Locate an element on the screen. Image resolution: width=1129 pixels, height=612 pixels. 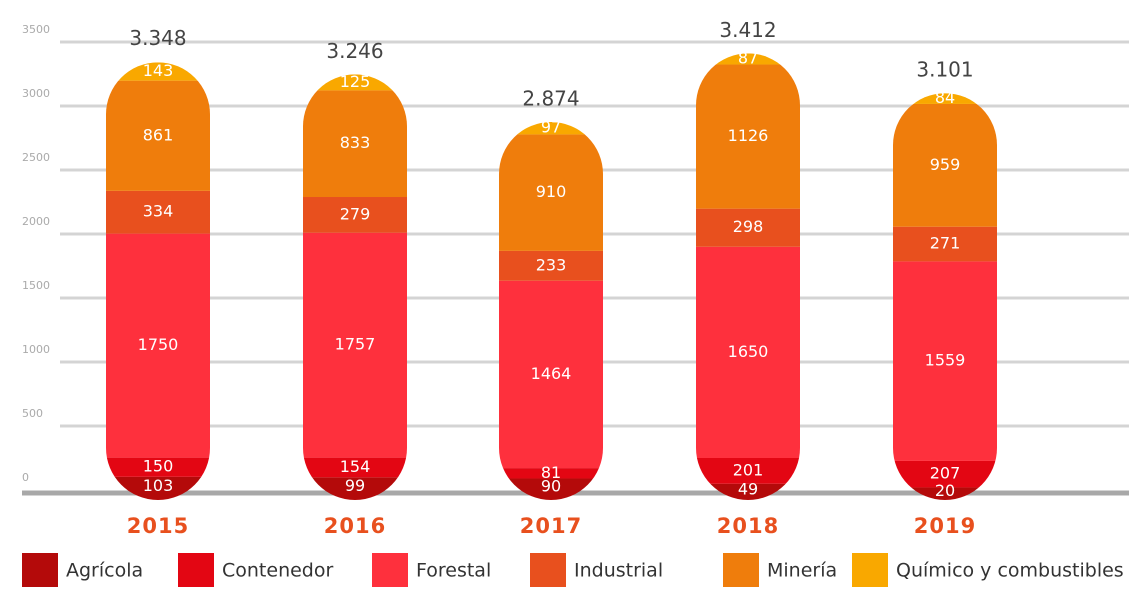
y-tick-label: 500 is located at coordinates (32, 413).